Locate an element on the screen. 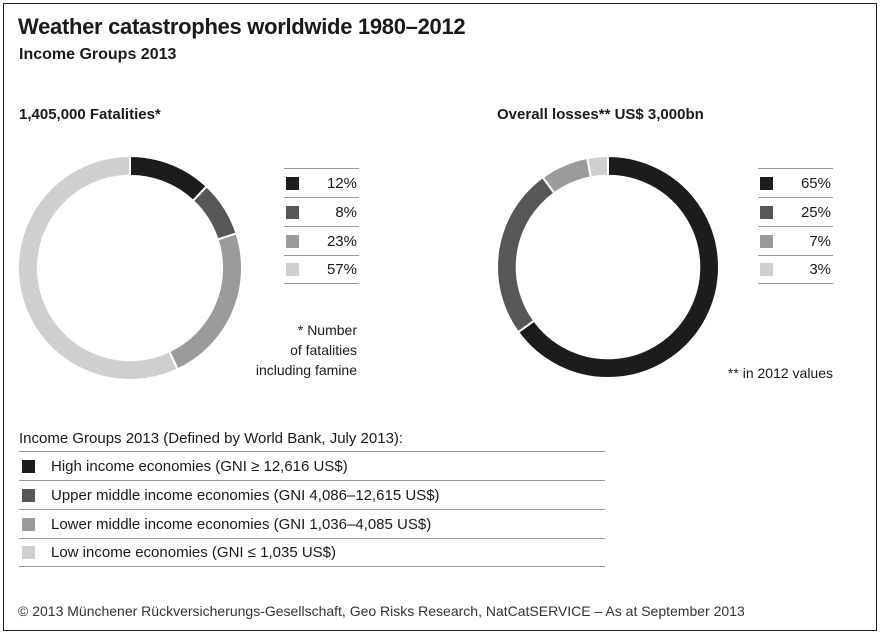  income-swatch-low is located at coordinates (28, 552).